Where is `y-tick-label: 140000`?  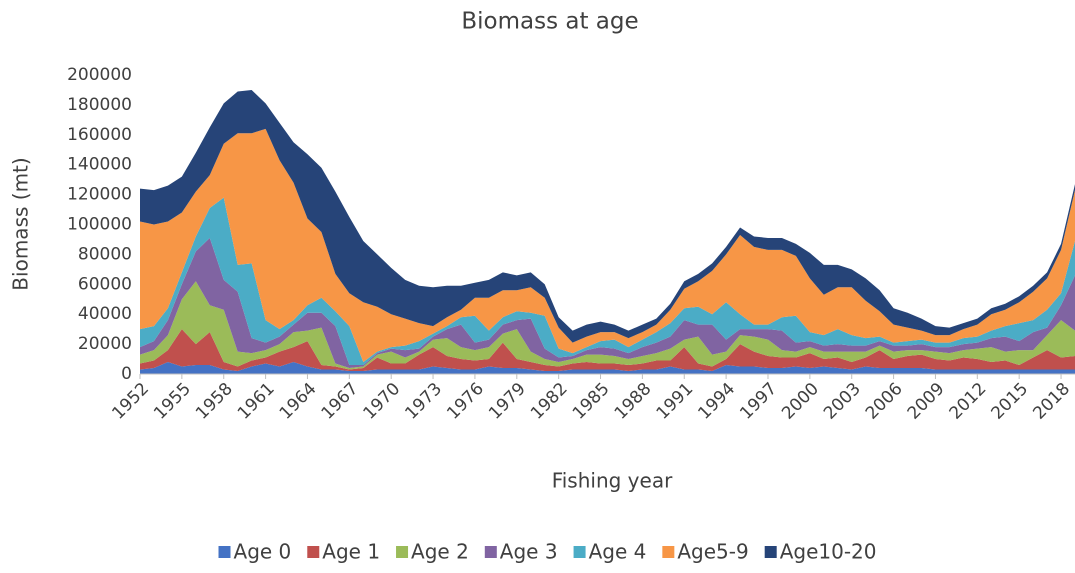 y-tick-label: 140000 is located at coordinates (99, 165).